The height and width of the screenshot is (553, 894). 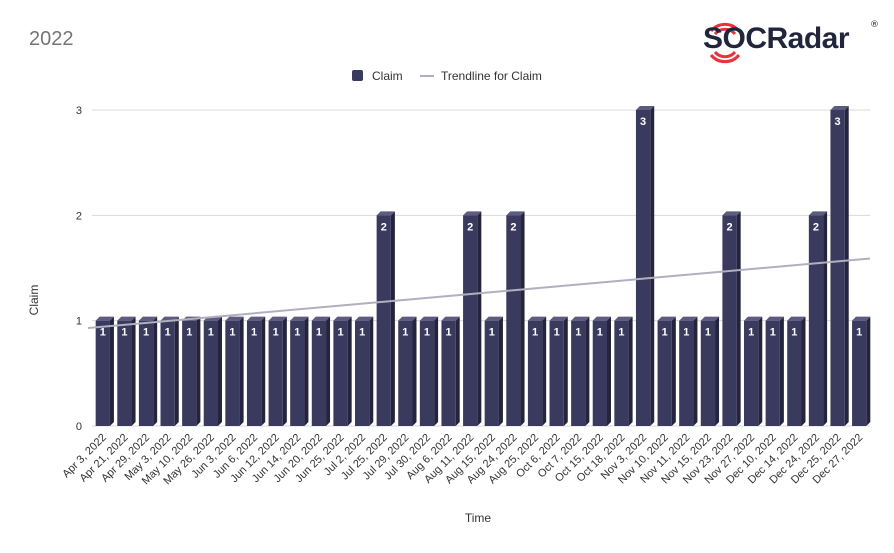 What do you see at coordinates (645, 266) in the screenshot?
I see `bar: 3` at bounding box center [645, 266].